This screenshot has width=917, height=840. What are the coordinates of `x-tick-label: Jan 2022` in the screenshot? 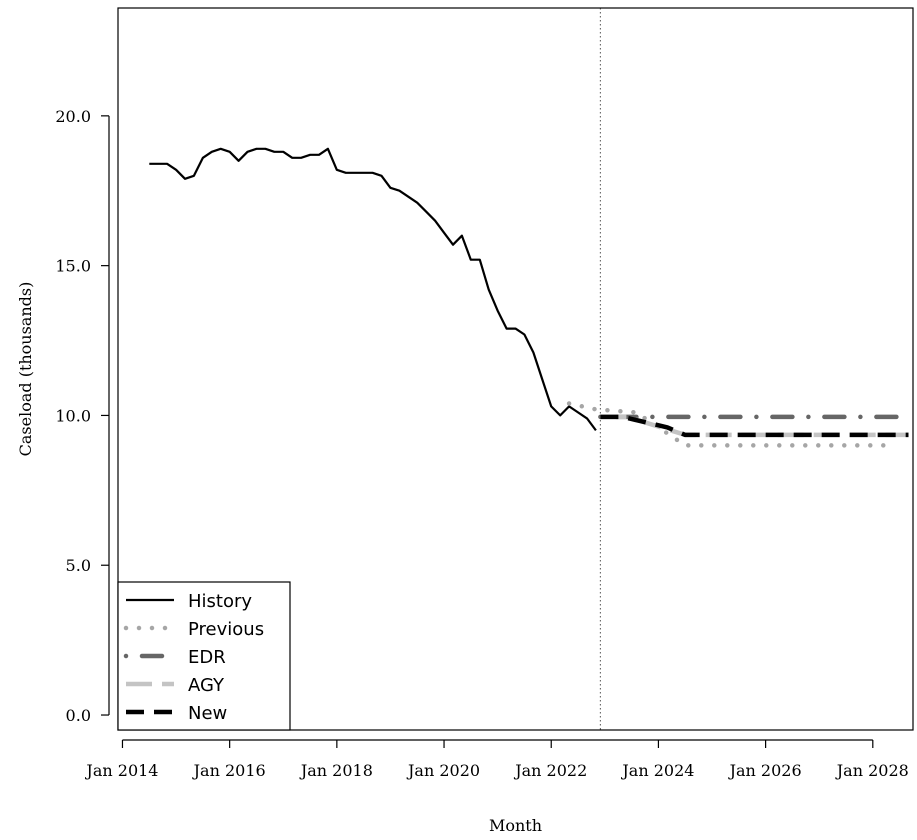 It's located at (550, 770).